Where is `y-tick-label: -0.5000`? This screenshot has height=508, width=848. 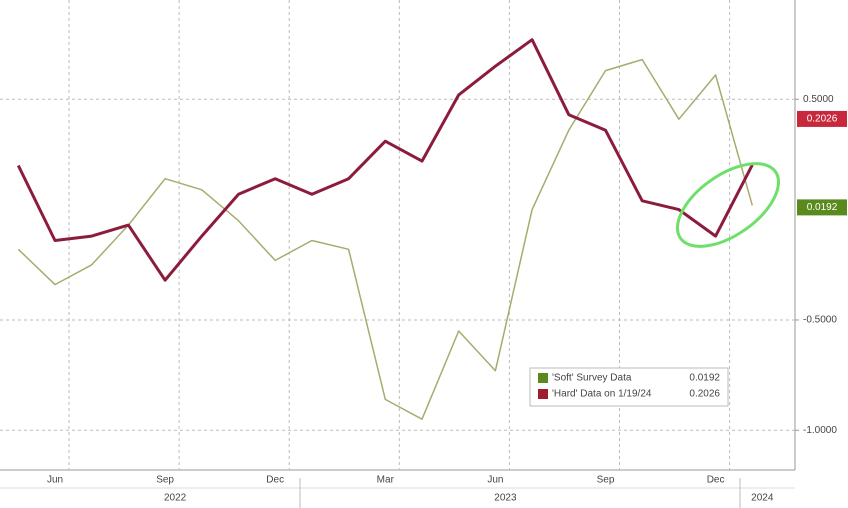
y-tick-label: -0.5000 is located at coordinates (820, 320).